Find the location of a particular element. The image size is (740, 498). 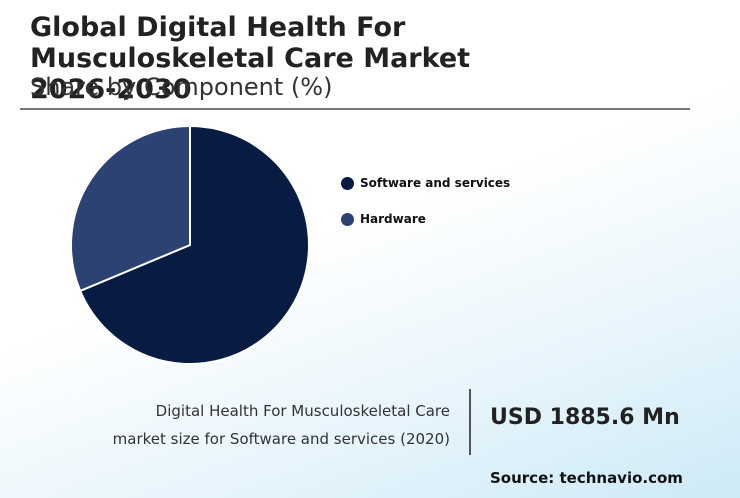

market-size-value: USD 1885.6 Mn is located at coordinates (585, 417).